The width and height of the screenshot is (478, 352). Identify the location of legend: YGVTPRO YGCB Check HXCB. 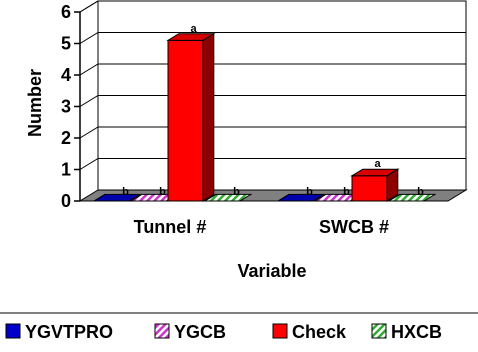
(223, 332).